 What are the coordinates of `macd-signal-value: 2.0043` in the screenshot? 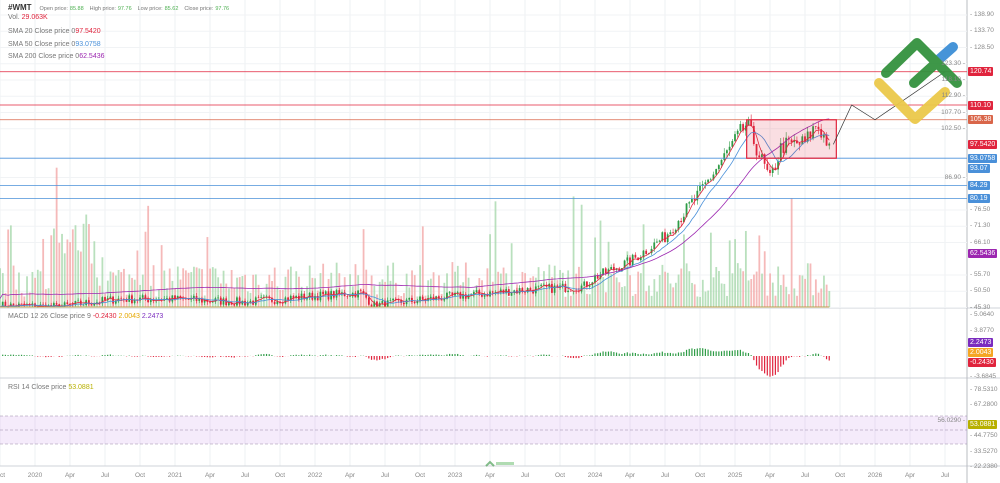 It's located at (129, 316).